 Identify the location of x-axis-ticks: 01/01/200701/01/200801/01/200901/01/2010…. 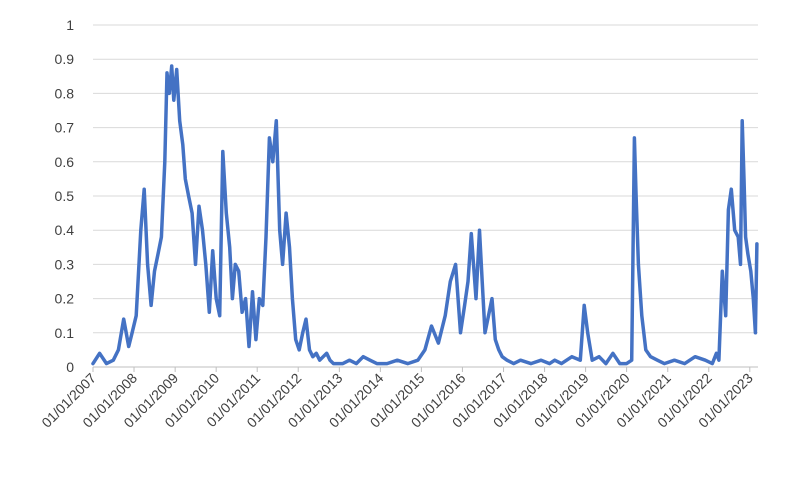
(397, 399).